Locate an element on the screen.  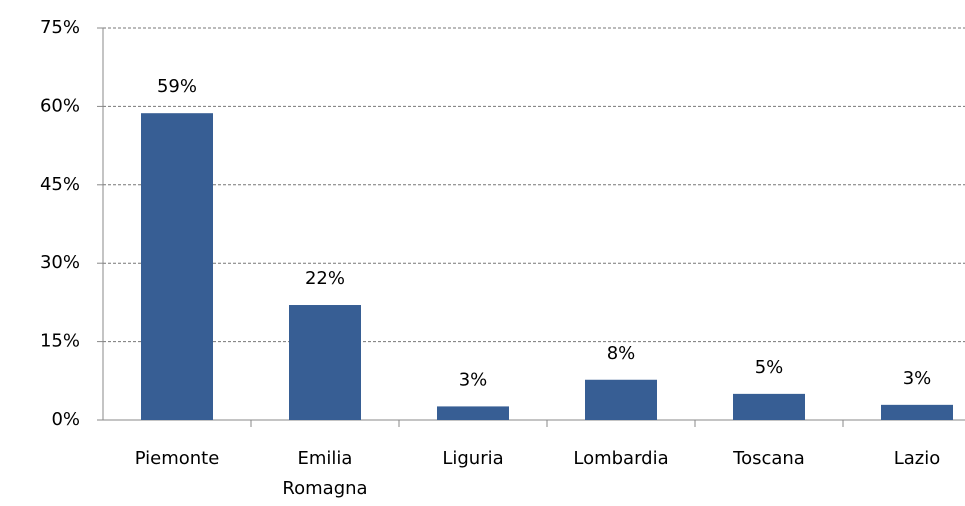
x-tick-label: Liguria is located at coordinates (473, 458).